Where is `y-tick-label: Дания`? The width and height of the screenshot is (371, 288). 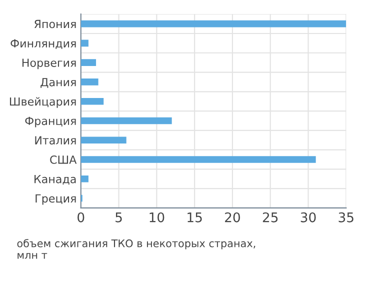
y-tick-label: Дания is located at coordinates (58, 83).